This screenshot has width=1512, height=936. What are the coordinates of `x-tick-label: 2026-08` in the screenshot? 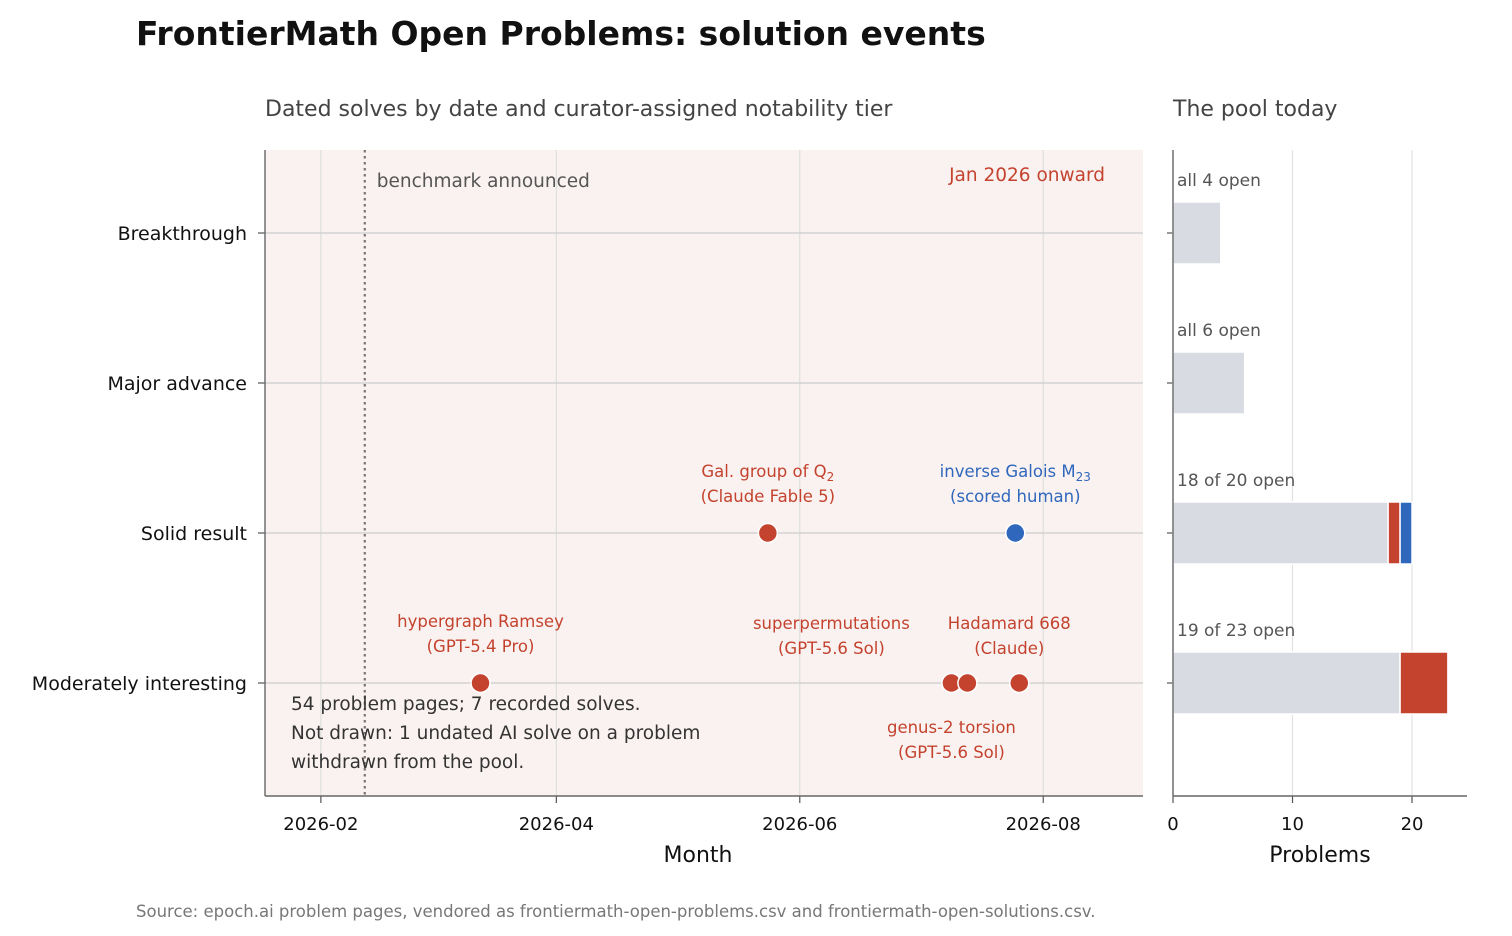 It's located at (1043, 824).